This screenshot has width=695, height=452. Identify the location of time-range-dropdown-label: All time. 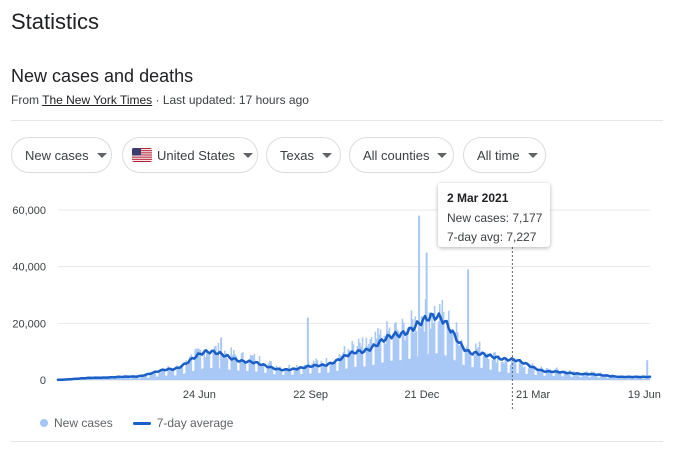
(498, 155).